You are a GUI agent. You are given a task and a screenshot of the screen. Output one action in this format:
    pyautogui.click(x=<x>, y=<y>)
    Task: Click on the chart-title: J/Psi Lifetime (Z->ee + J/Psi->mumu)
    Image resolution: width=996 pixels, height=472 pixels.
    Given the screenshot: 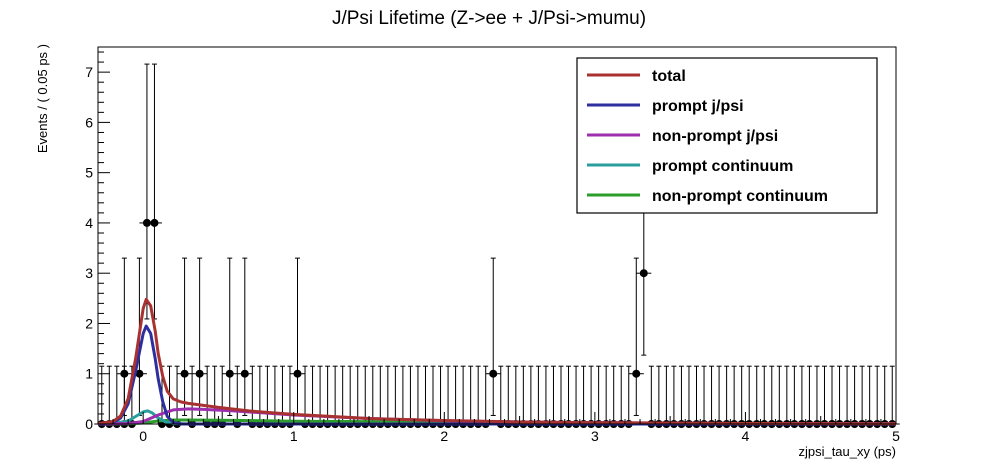 What is the action you would take?
    pyautogui.click(x=489, y=18)
    